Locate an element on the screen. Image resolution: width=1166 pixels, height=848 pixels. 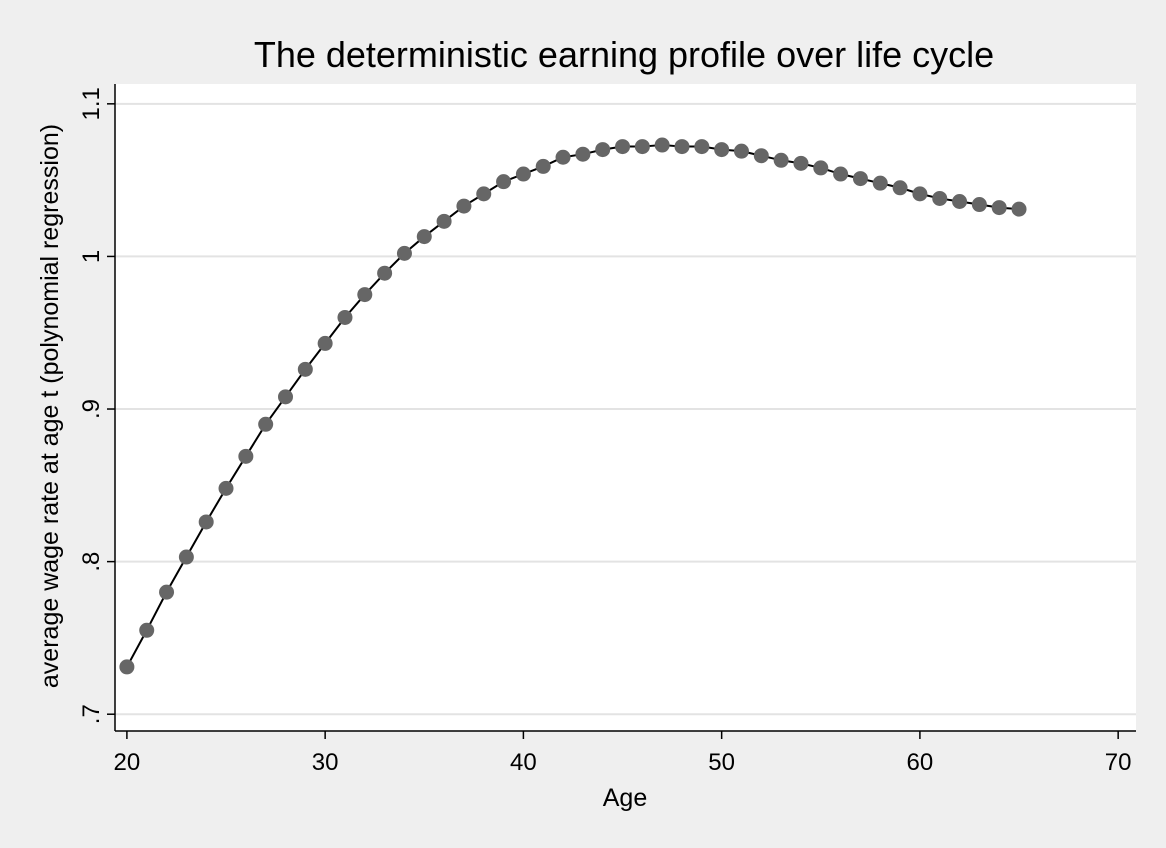
x-tick-label-0: 20 is located at coordinates (127, 762).